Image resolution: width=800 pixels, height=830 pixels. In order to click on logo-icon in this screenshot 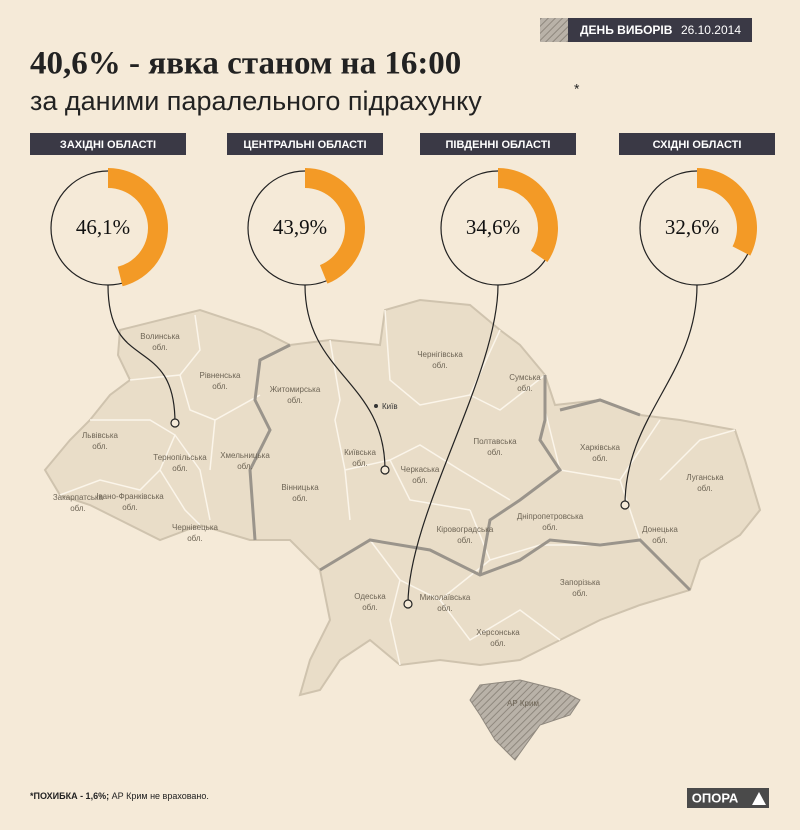, I will do `click(759, 798)`.